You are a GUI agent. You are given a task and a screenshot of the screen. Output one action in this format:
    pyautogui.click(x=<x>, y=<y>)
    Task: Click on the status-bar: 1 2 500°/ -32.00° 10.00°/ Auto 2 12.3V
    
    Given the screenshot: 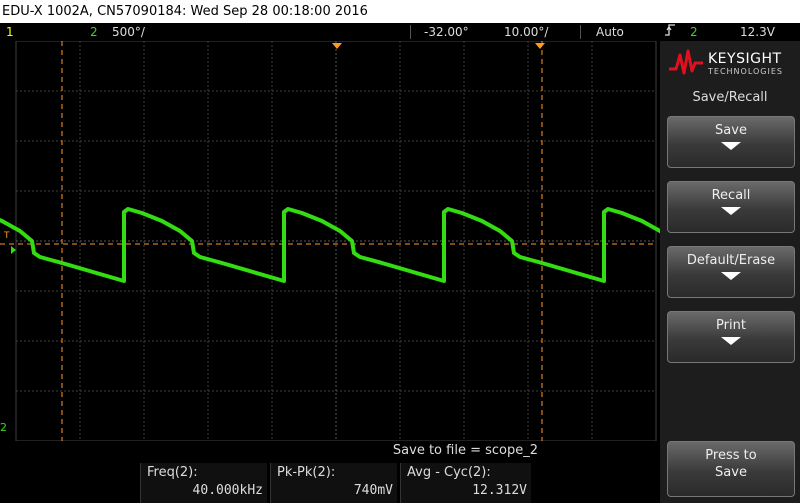 What is the action you would take?
    pyautogui.click(x=400, y=32)
    